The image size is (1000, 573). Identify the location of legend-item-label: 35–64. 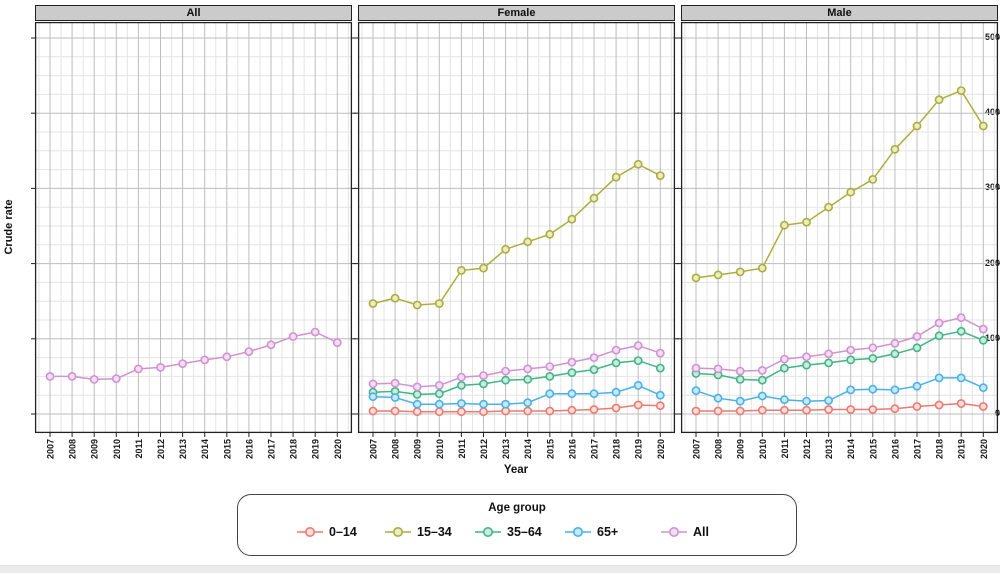
(524, 532).